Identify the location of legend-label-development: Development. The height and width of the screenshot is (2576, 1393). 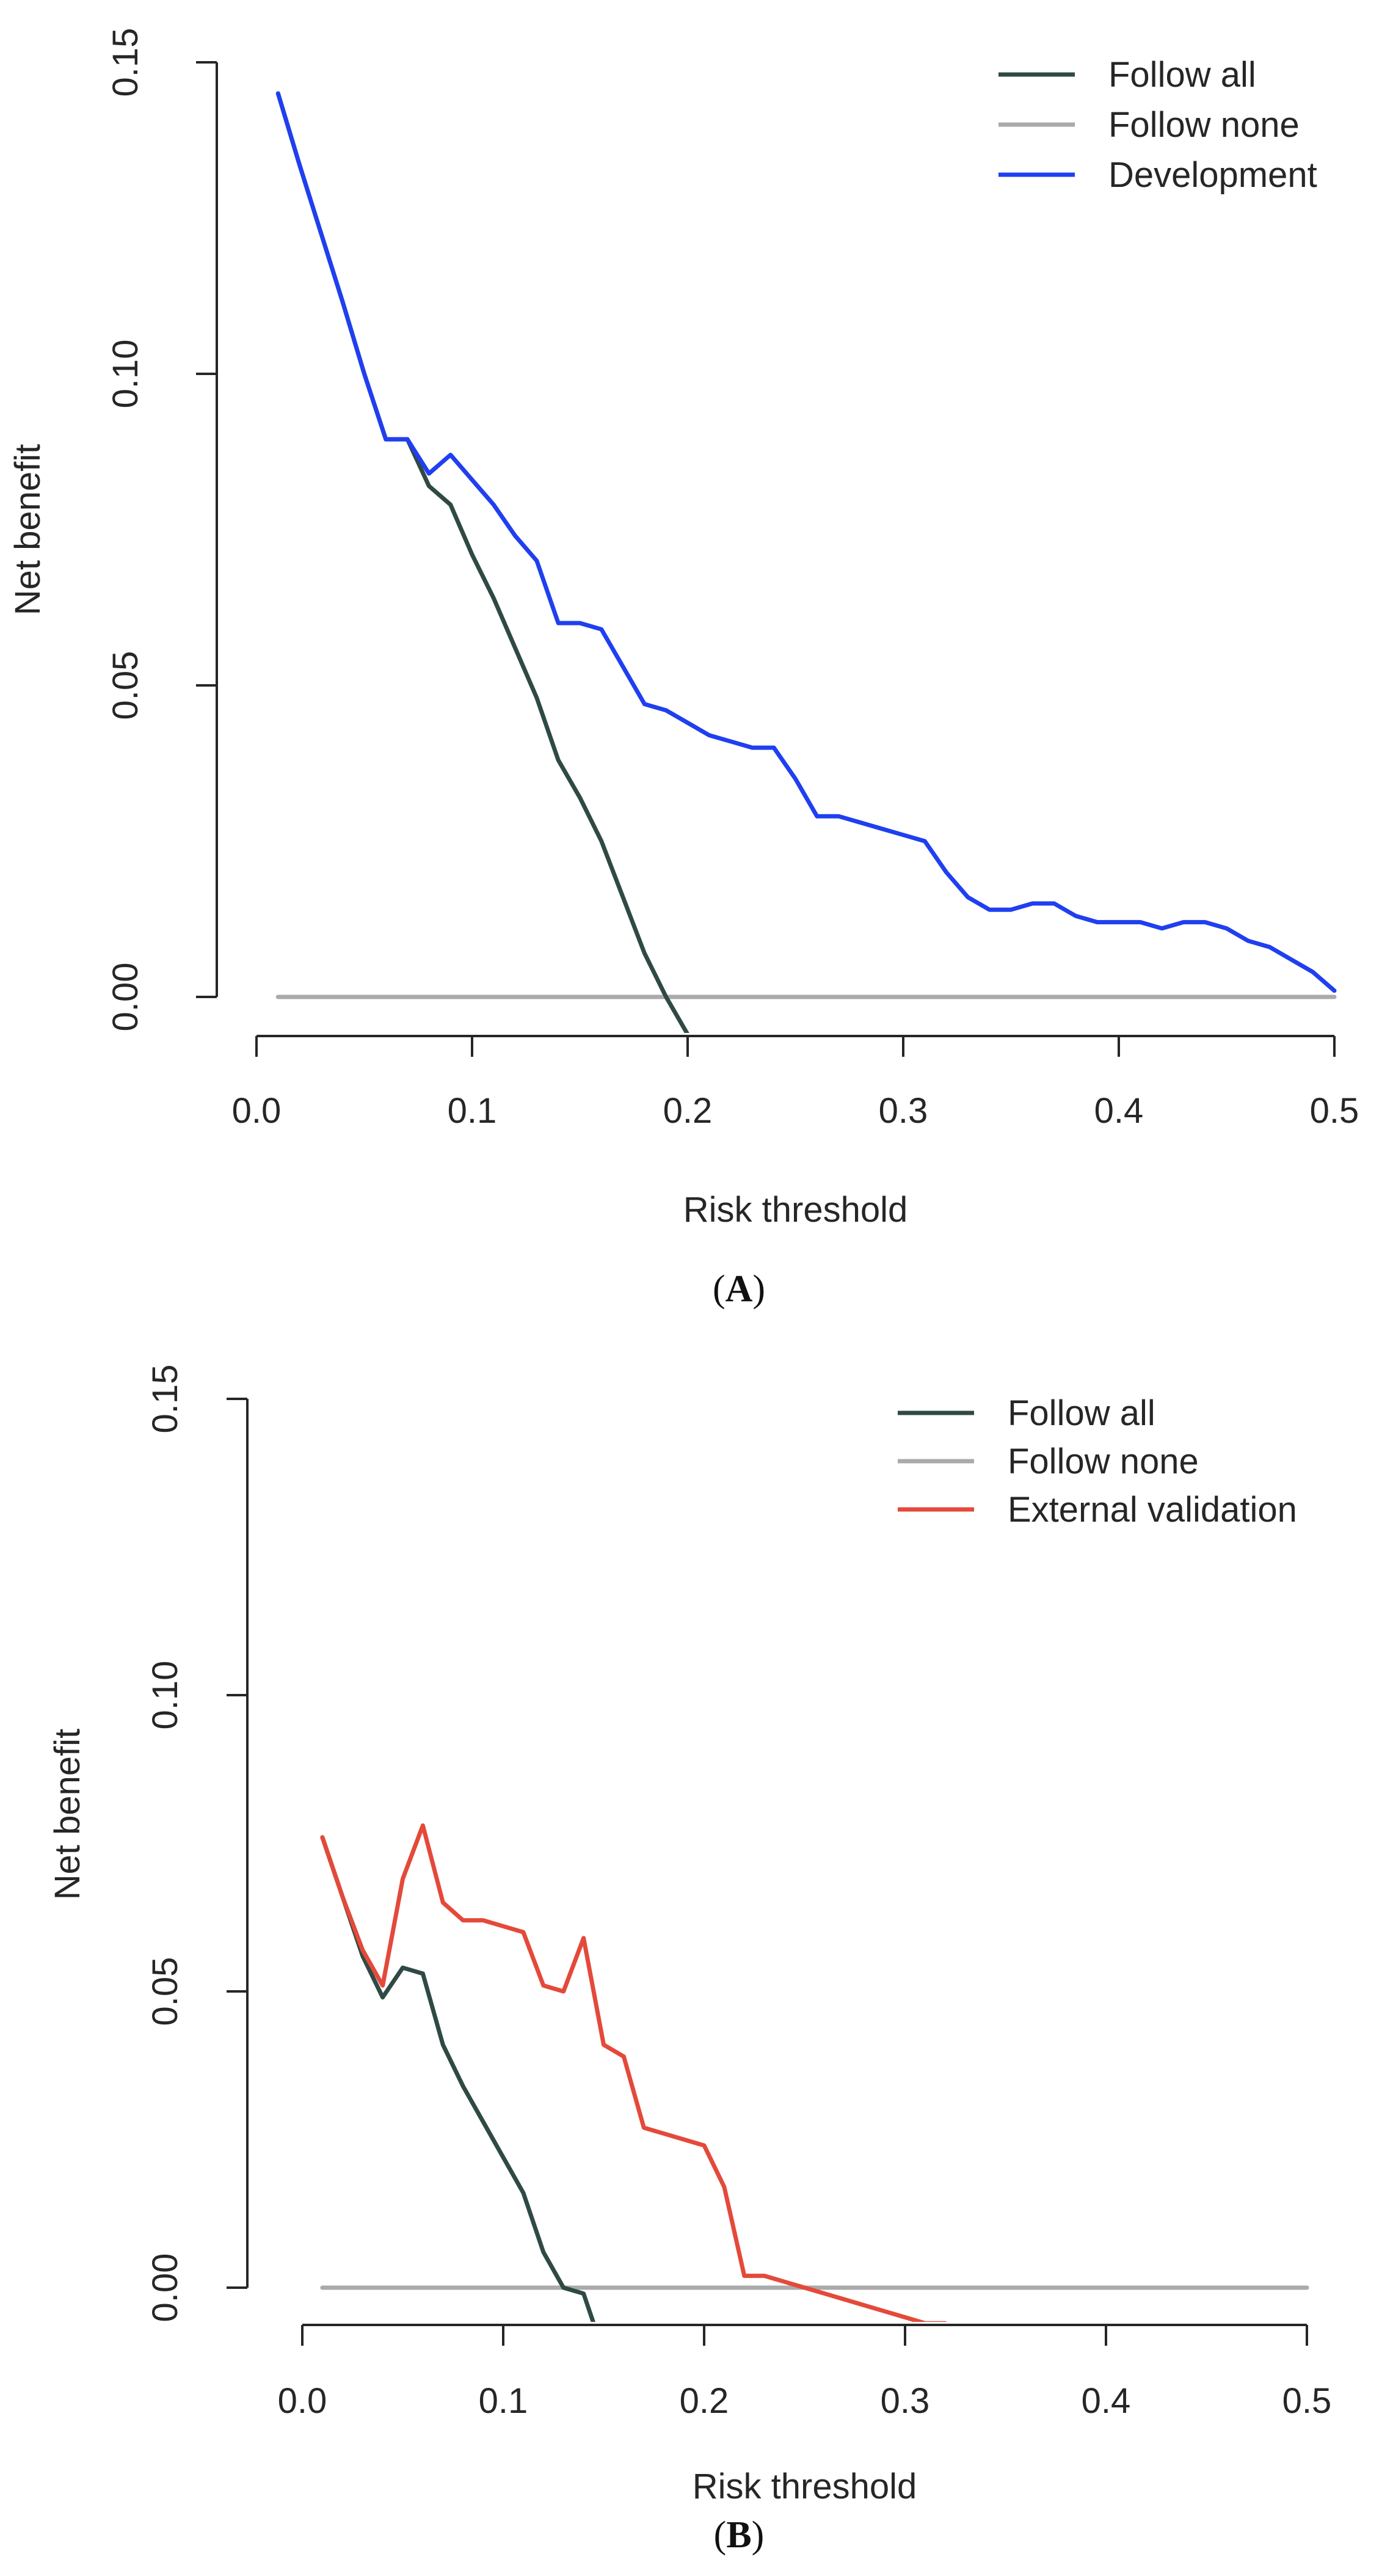
(1212, 175).